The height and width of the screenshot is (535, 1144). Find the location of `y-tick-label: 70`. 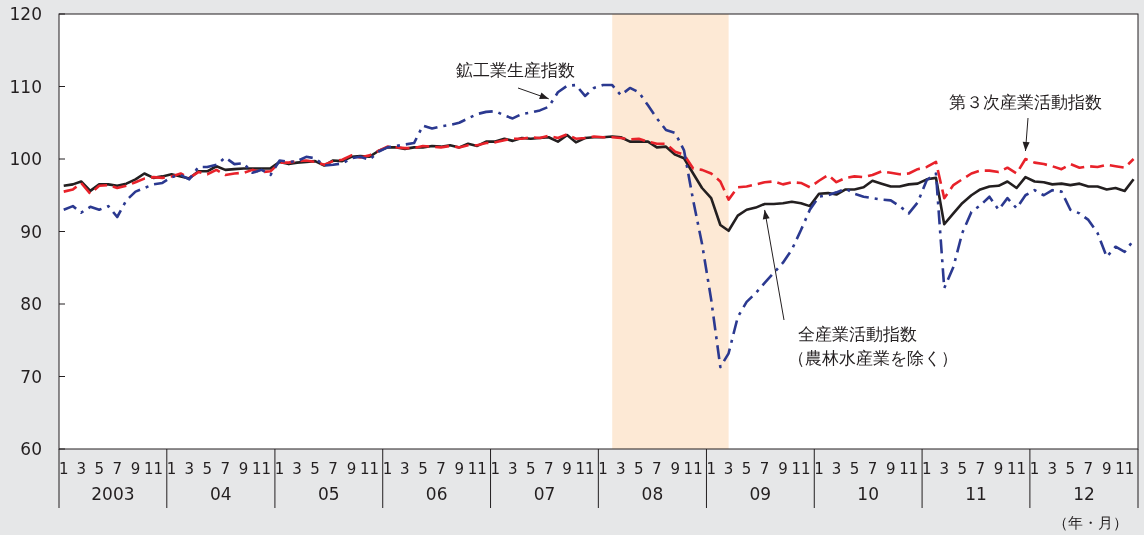

y-tick-label: 70 is located at coordinates (31, 376).